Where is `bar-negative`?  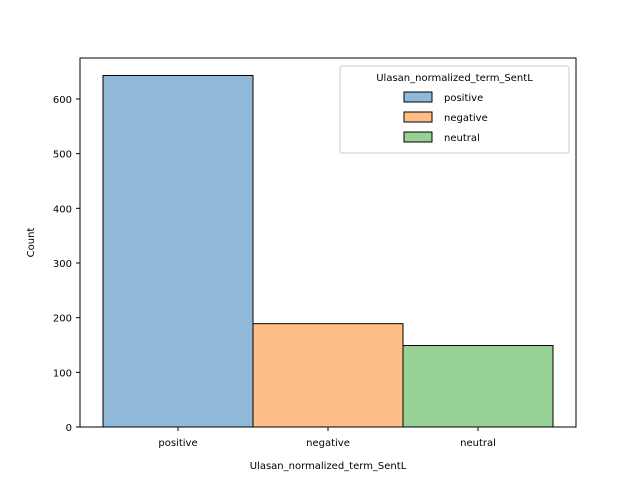
bar-negative is located at coordinates (328, 375).